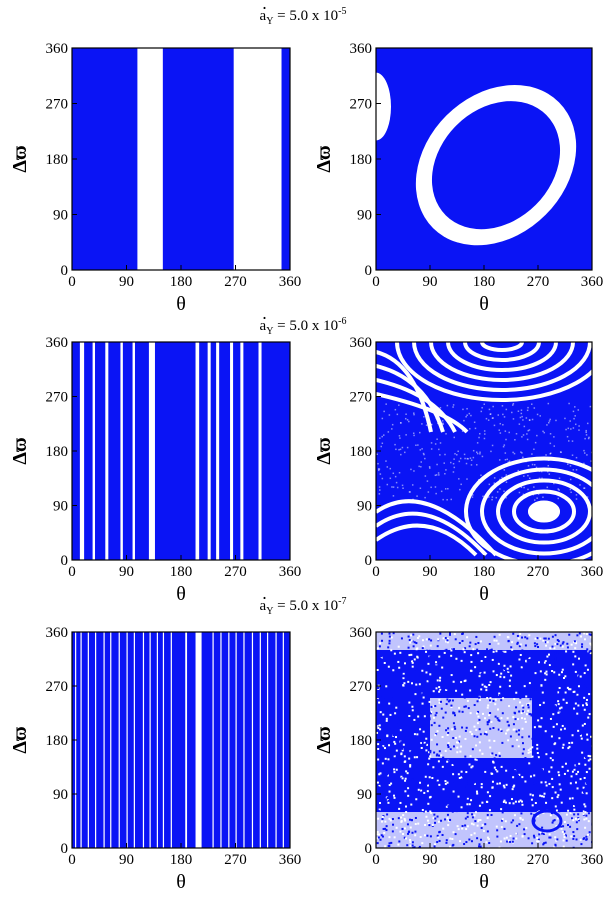 The width and height of the screenshot is (606, 901). Describe the element at coordinates (481, 728) in the screenshot. I see `white-region` at that location.